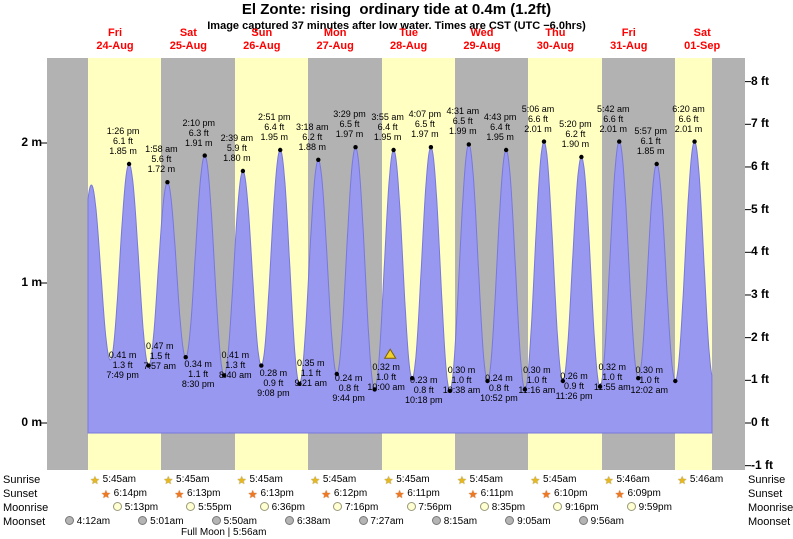 This screenshot has height=539, width=793. I want to click on sunset-item: ★ 6:12pm, so click(344, 494).